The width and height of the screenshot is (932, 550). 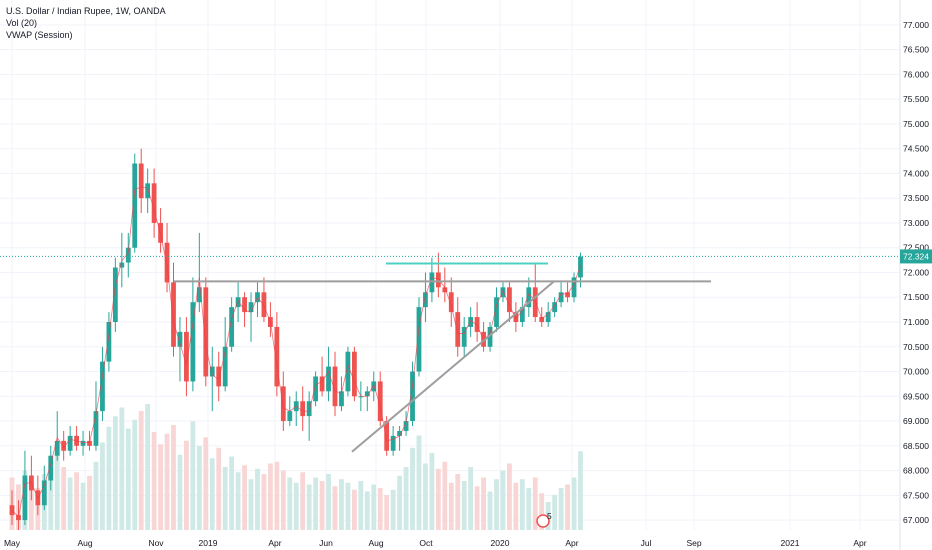 I want to click on y-tick-label: 67.000, so click(x=916, y=520).